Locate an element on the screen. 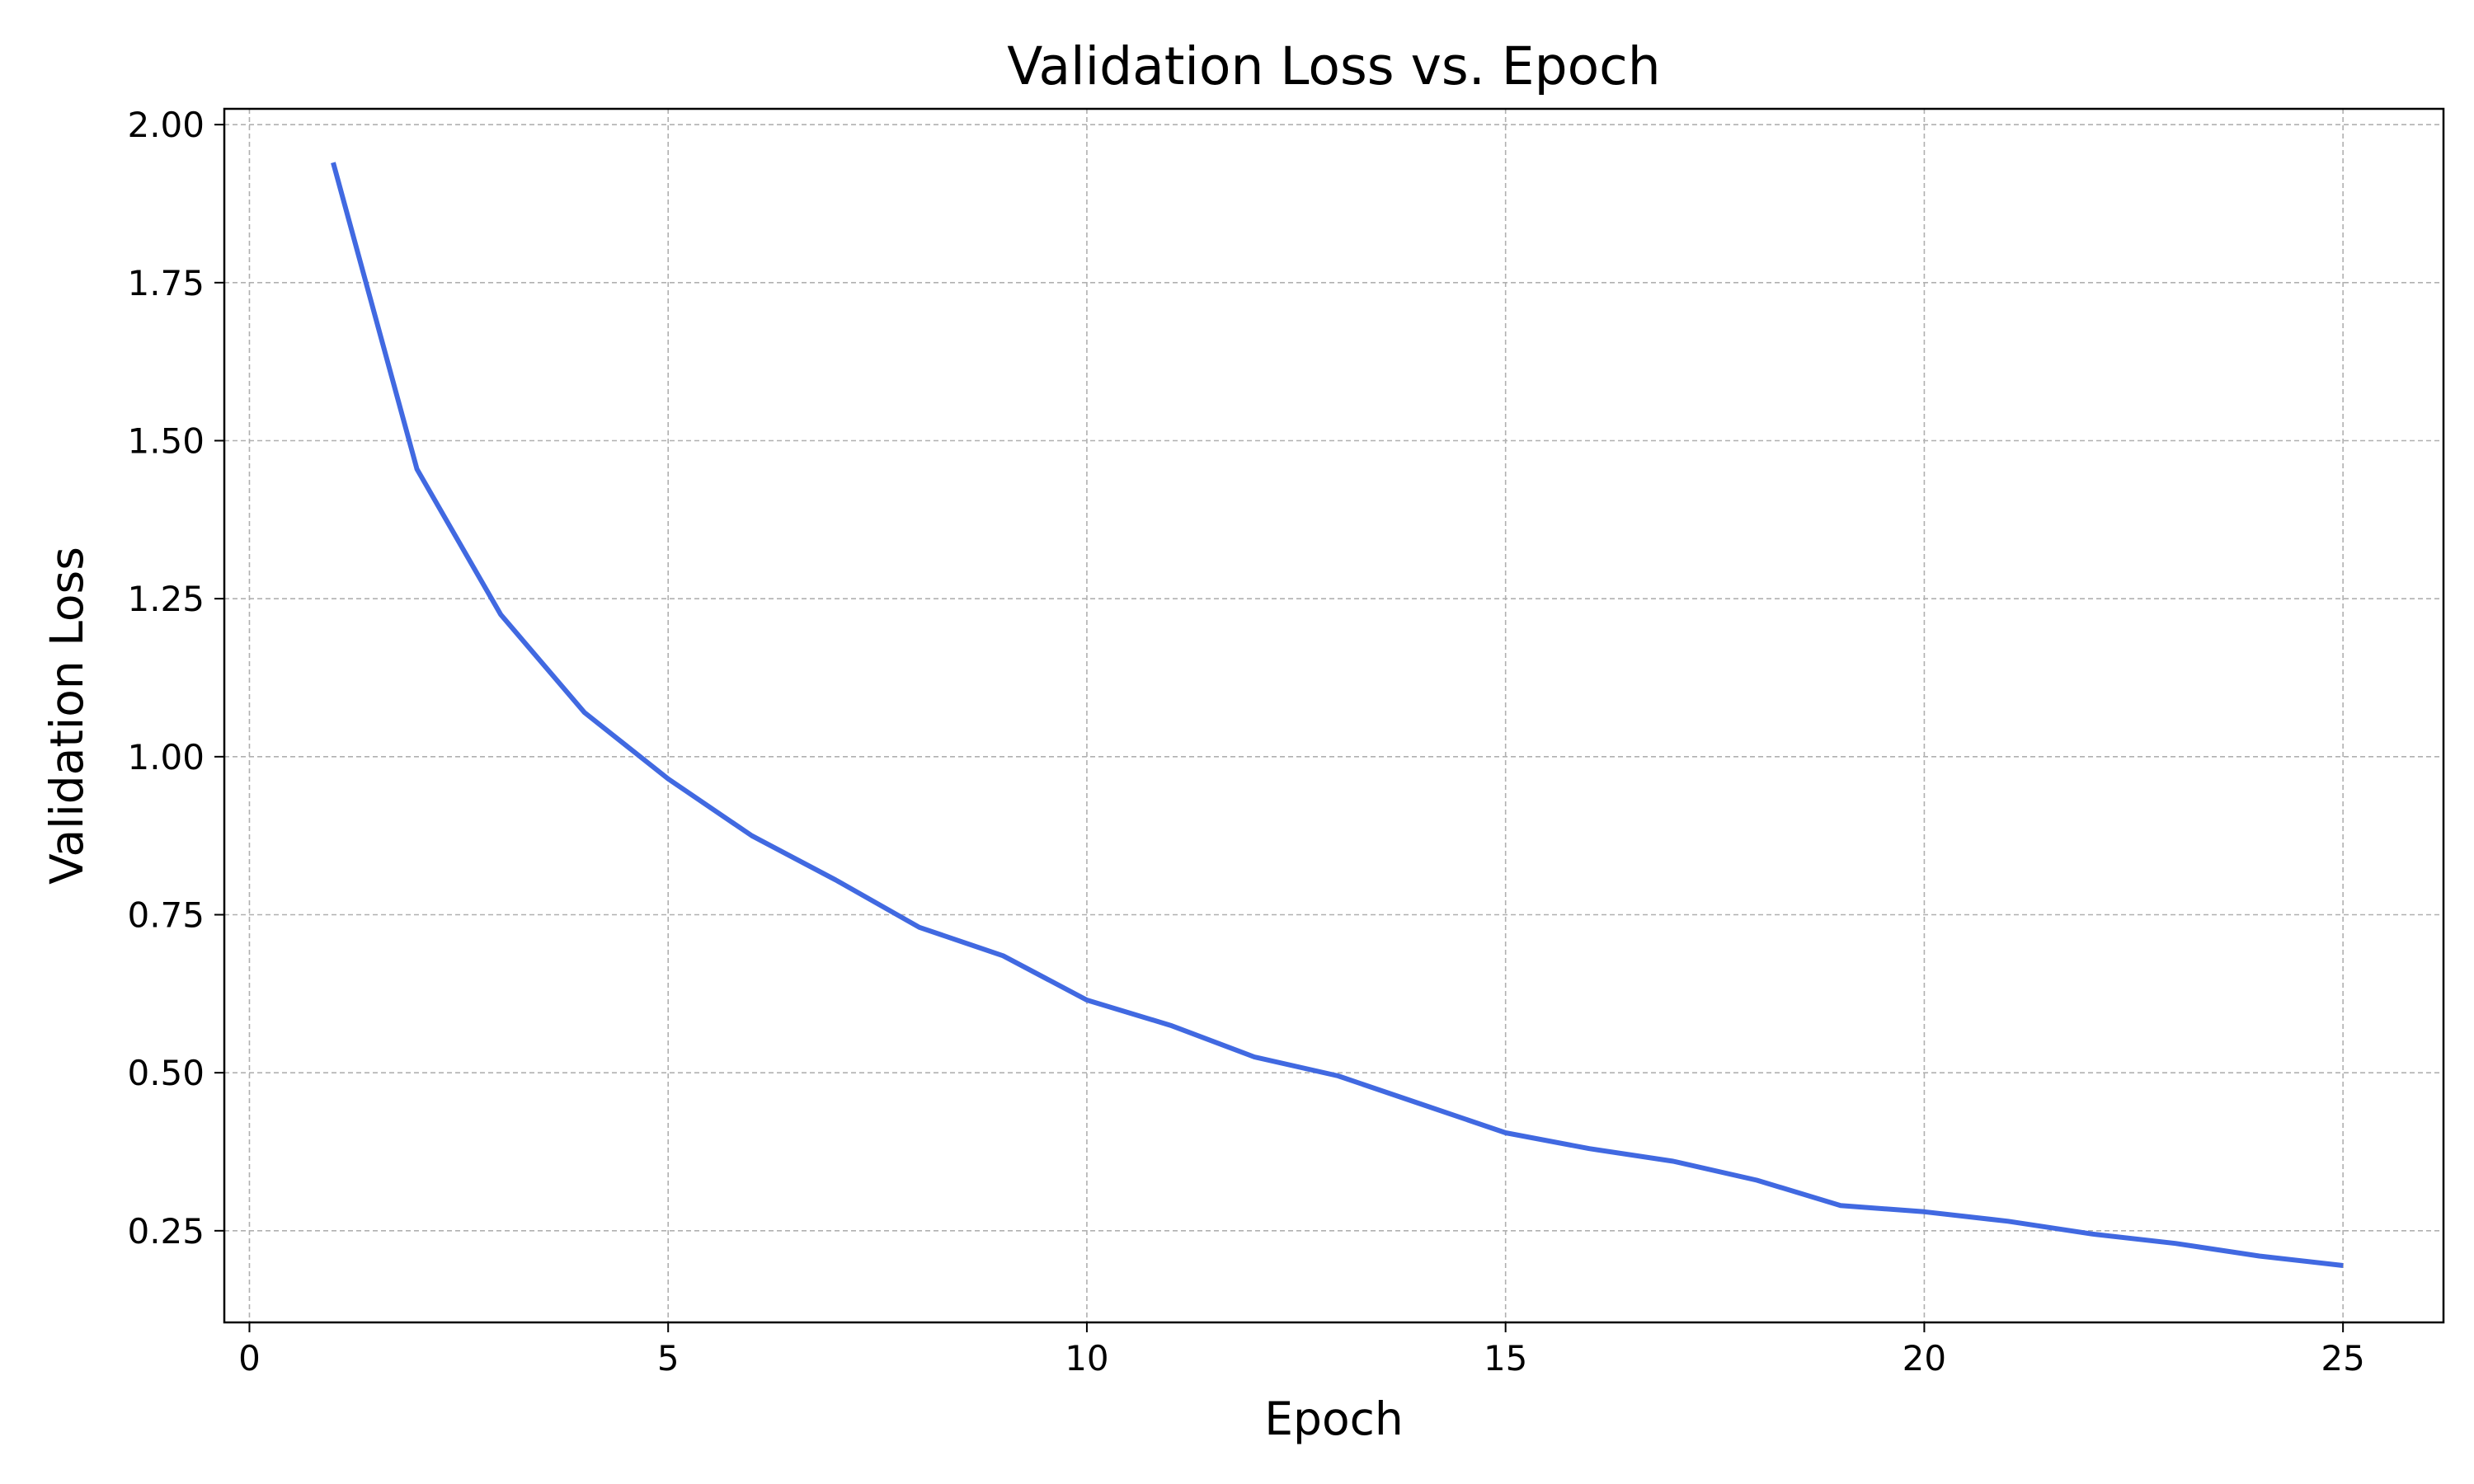  y-axis-title: Validation Loss is located at coordinates (66, 716).